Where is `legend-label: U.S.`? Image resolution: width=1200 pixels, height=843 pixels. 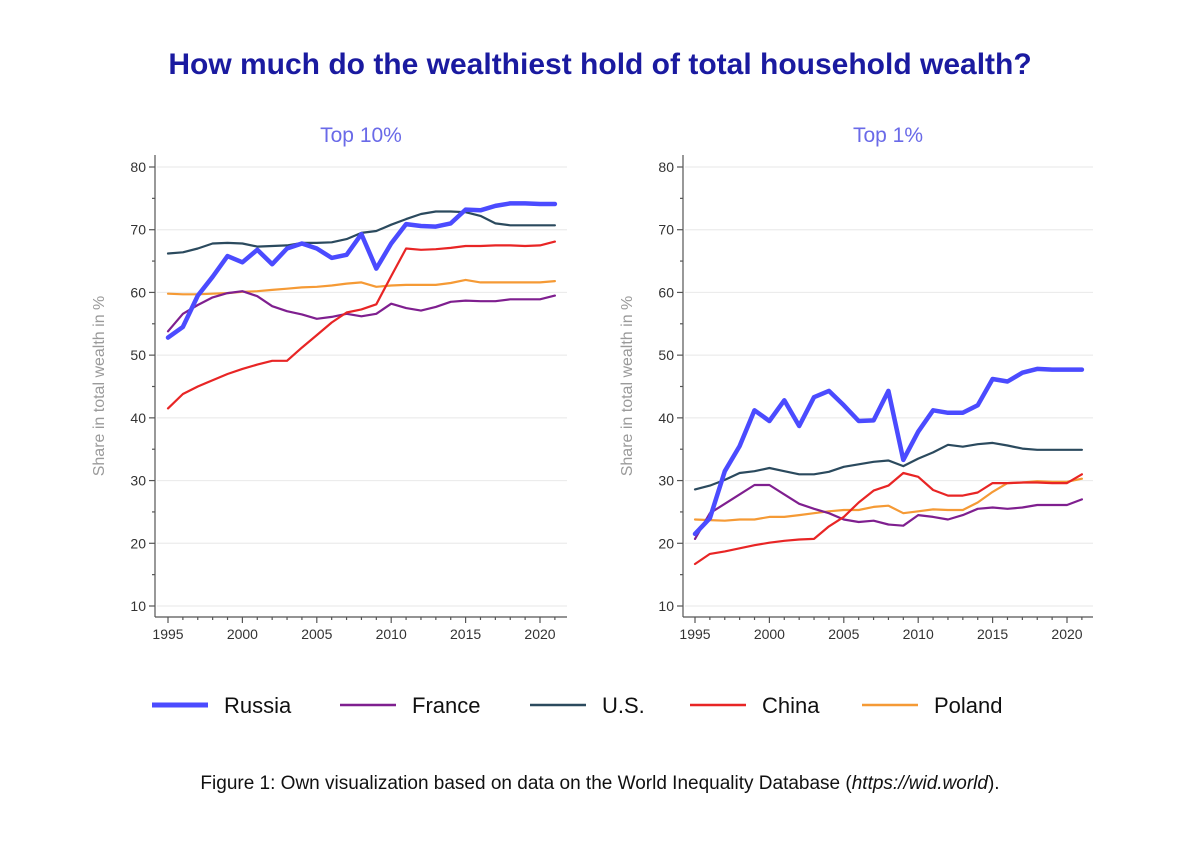
legend-label: U.S. is located at coordinates (623, 705).